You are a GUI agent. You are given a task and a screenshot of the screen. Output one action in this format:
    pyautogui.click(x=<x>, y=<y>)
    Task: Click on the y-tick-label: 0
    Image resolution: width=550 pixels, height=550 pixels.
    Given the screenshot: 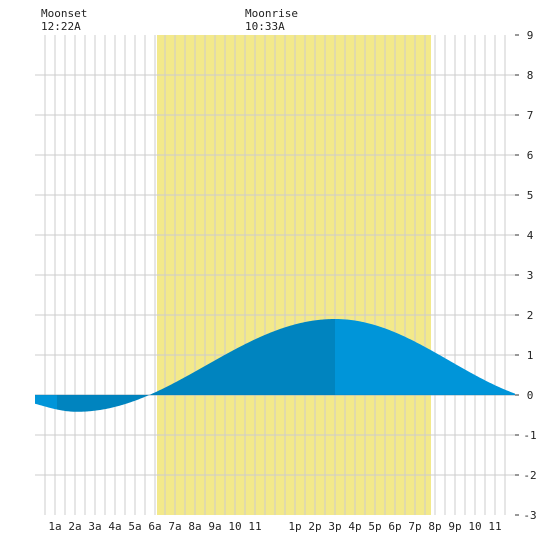 What is the action you would take?
    pyautogui.click(x=530, y=395)
    